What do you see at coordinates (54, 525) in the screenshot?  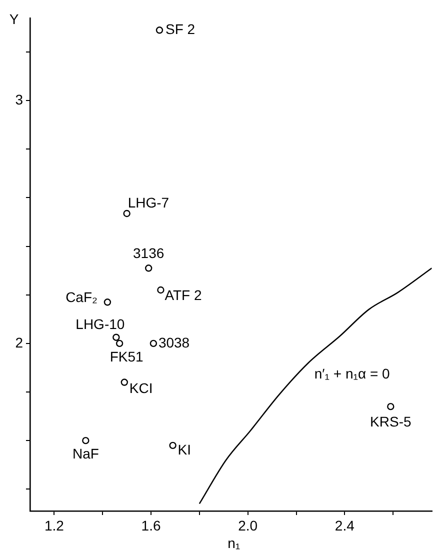 I see `x-tick-label: 1.2` at bounding box center [54, 525].